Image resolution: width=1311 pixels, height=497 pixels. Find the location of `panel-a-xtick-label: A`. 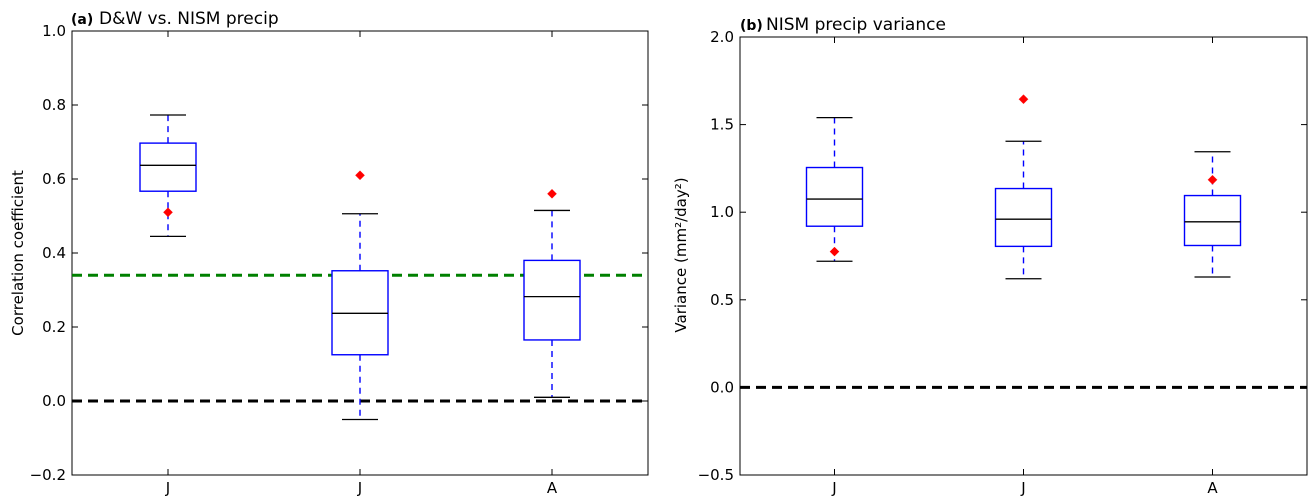

panel-a-xtick-label: A is located at coordinates (552, 488).